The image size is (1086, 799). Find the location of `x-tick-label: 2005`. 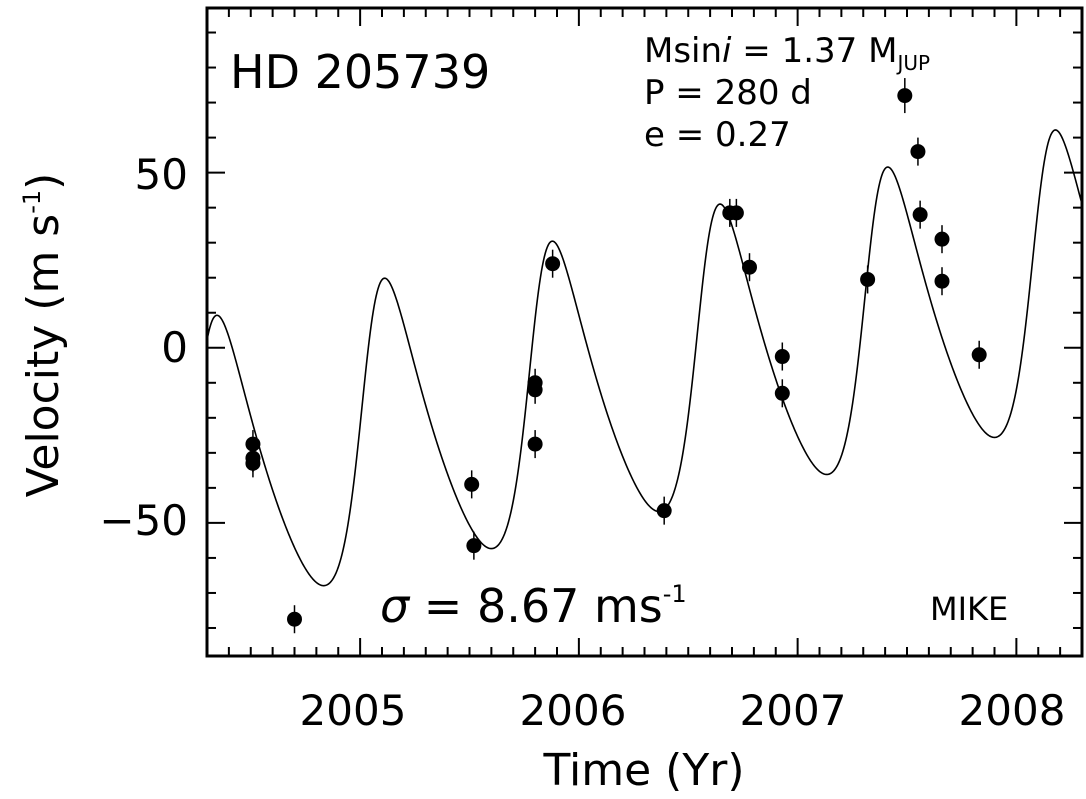

x-tick-label: 2005 is located at coordinates (353, 710).